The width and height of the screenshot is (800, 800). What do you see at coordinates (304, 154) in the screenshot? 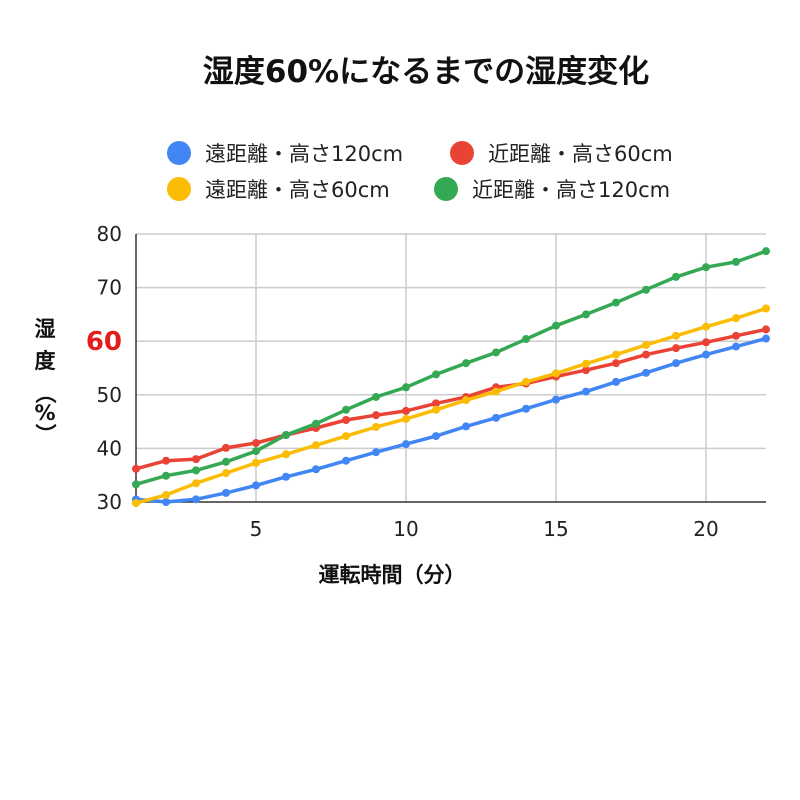
I see `legend-label: 遠距離・高さ120cm` at bounding box center [304, 154].